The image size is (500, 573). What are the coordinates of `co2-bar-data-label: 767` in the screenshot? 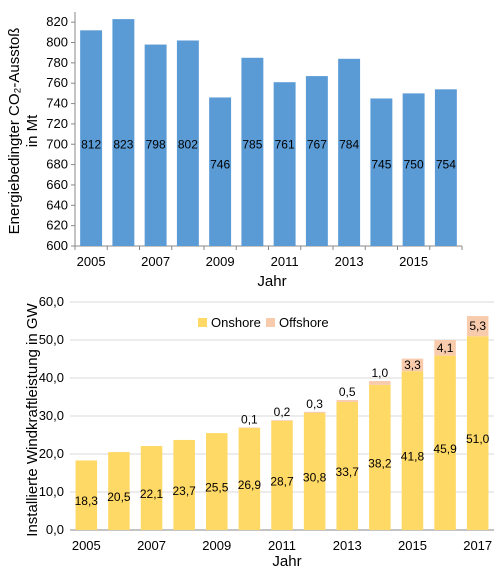 It's located at (317, 144).